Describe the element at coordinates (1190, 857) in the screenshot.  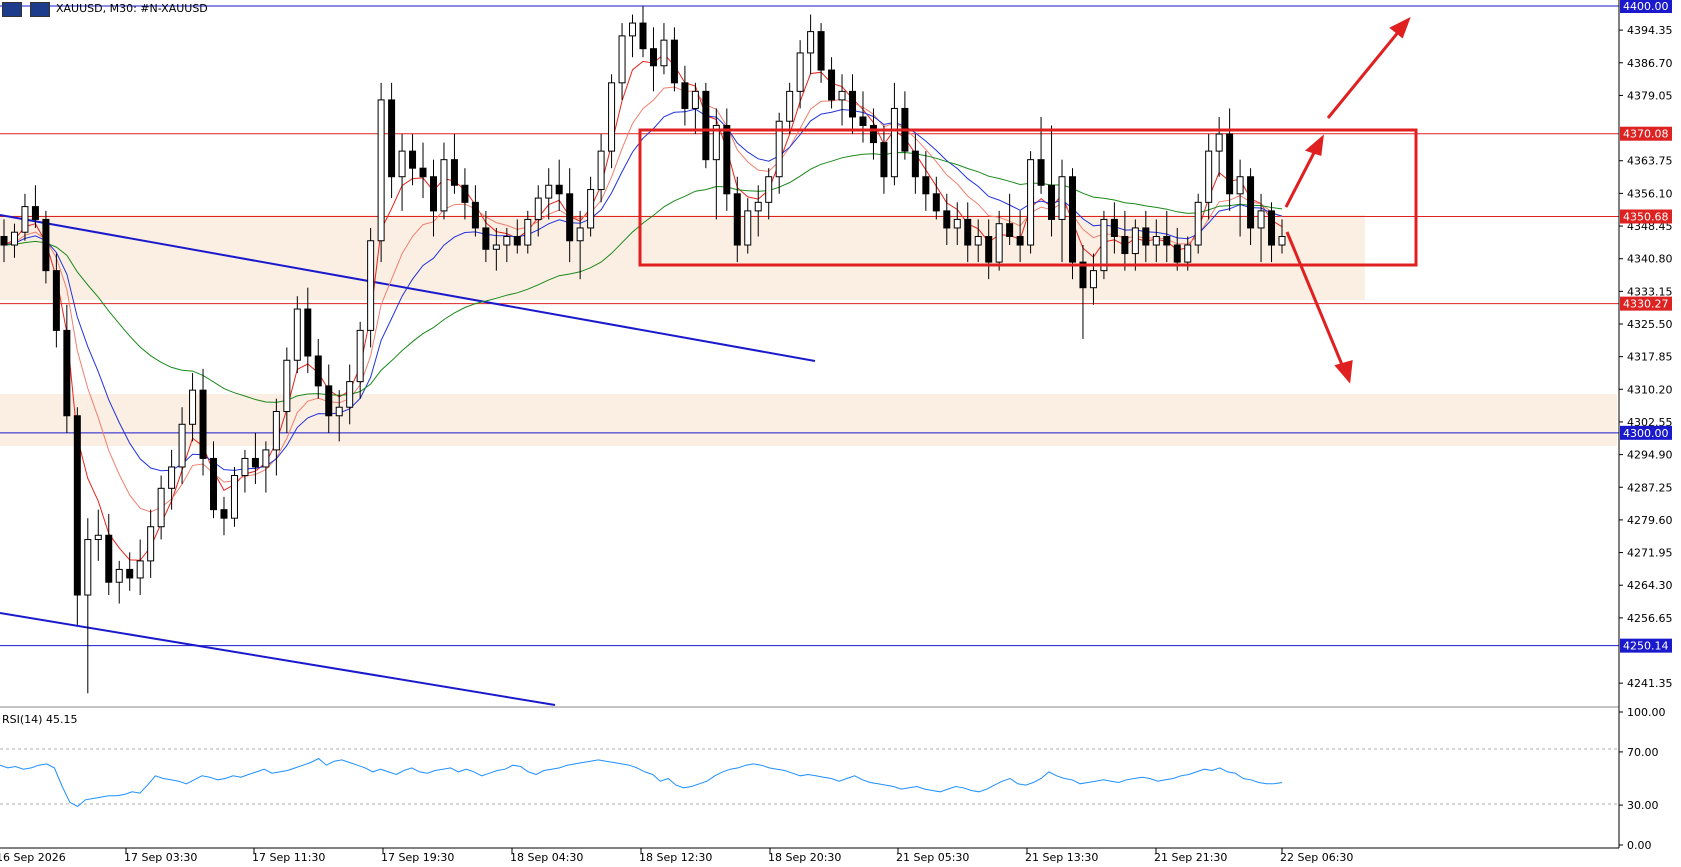
I see `time-tick-label: 21 Sep 21:30` at that location.